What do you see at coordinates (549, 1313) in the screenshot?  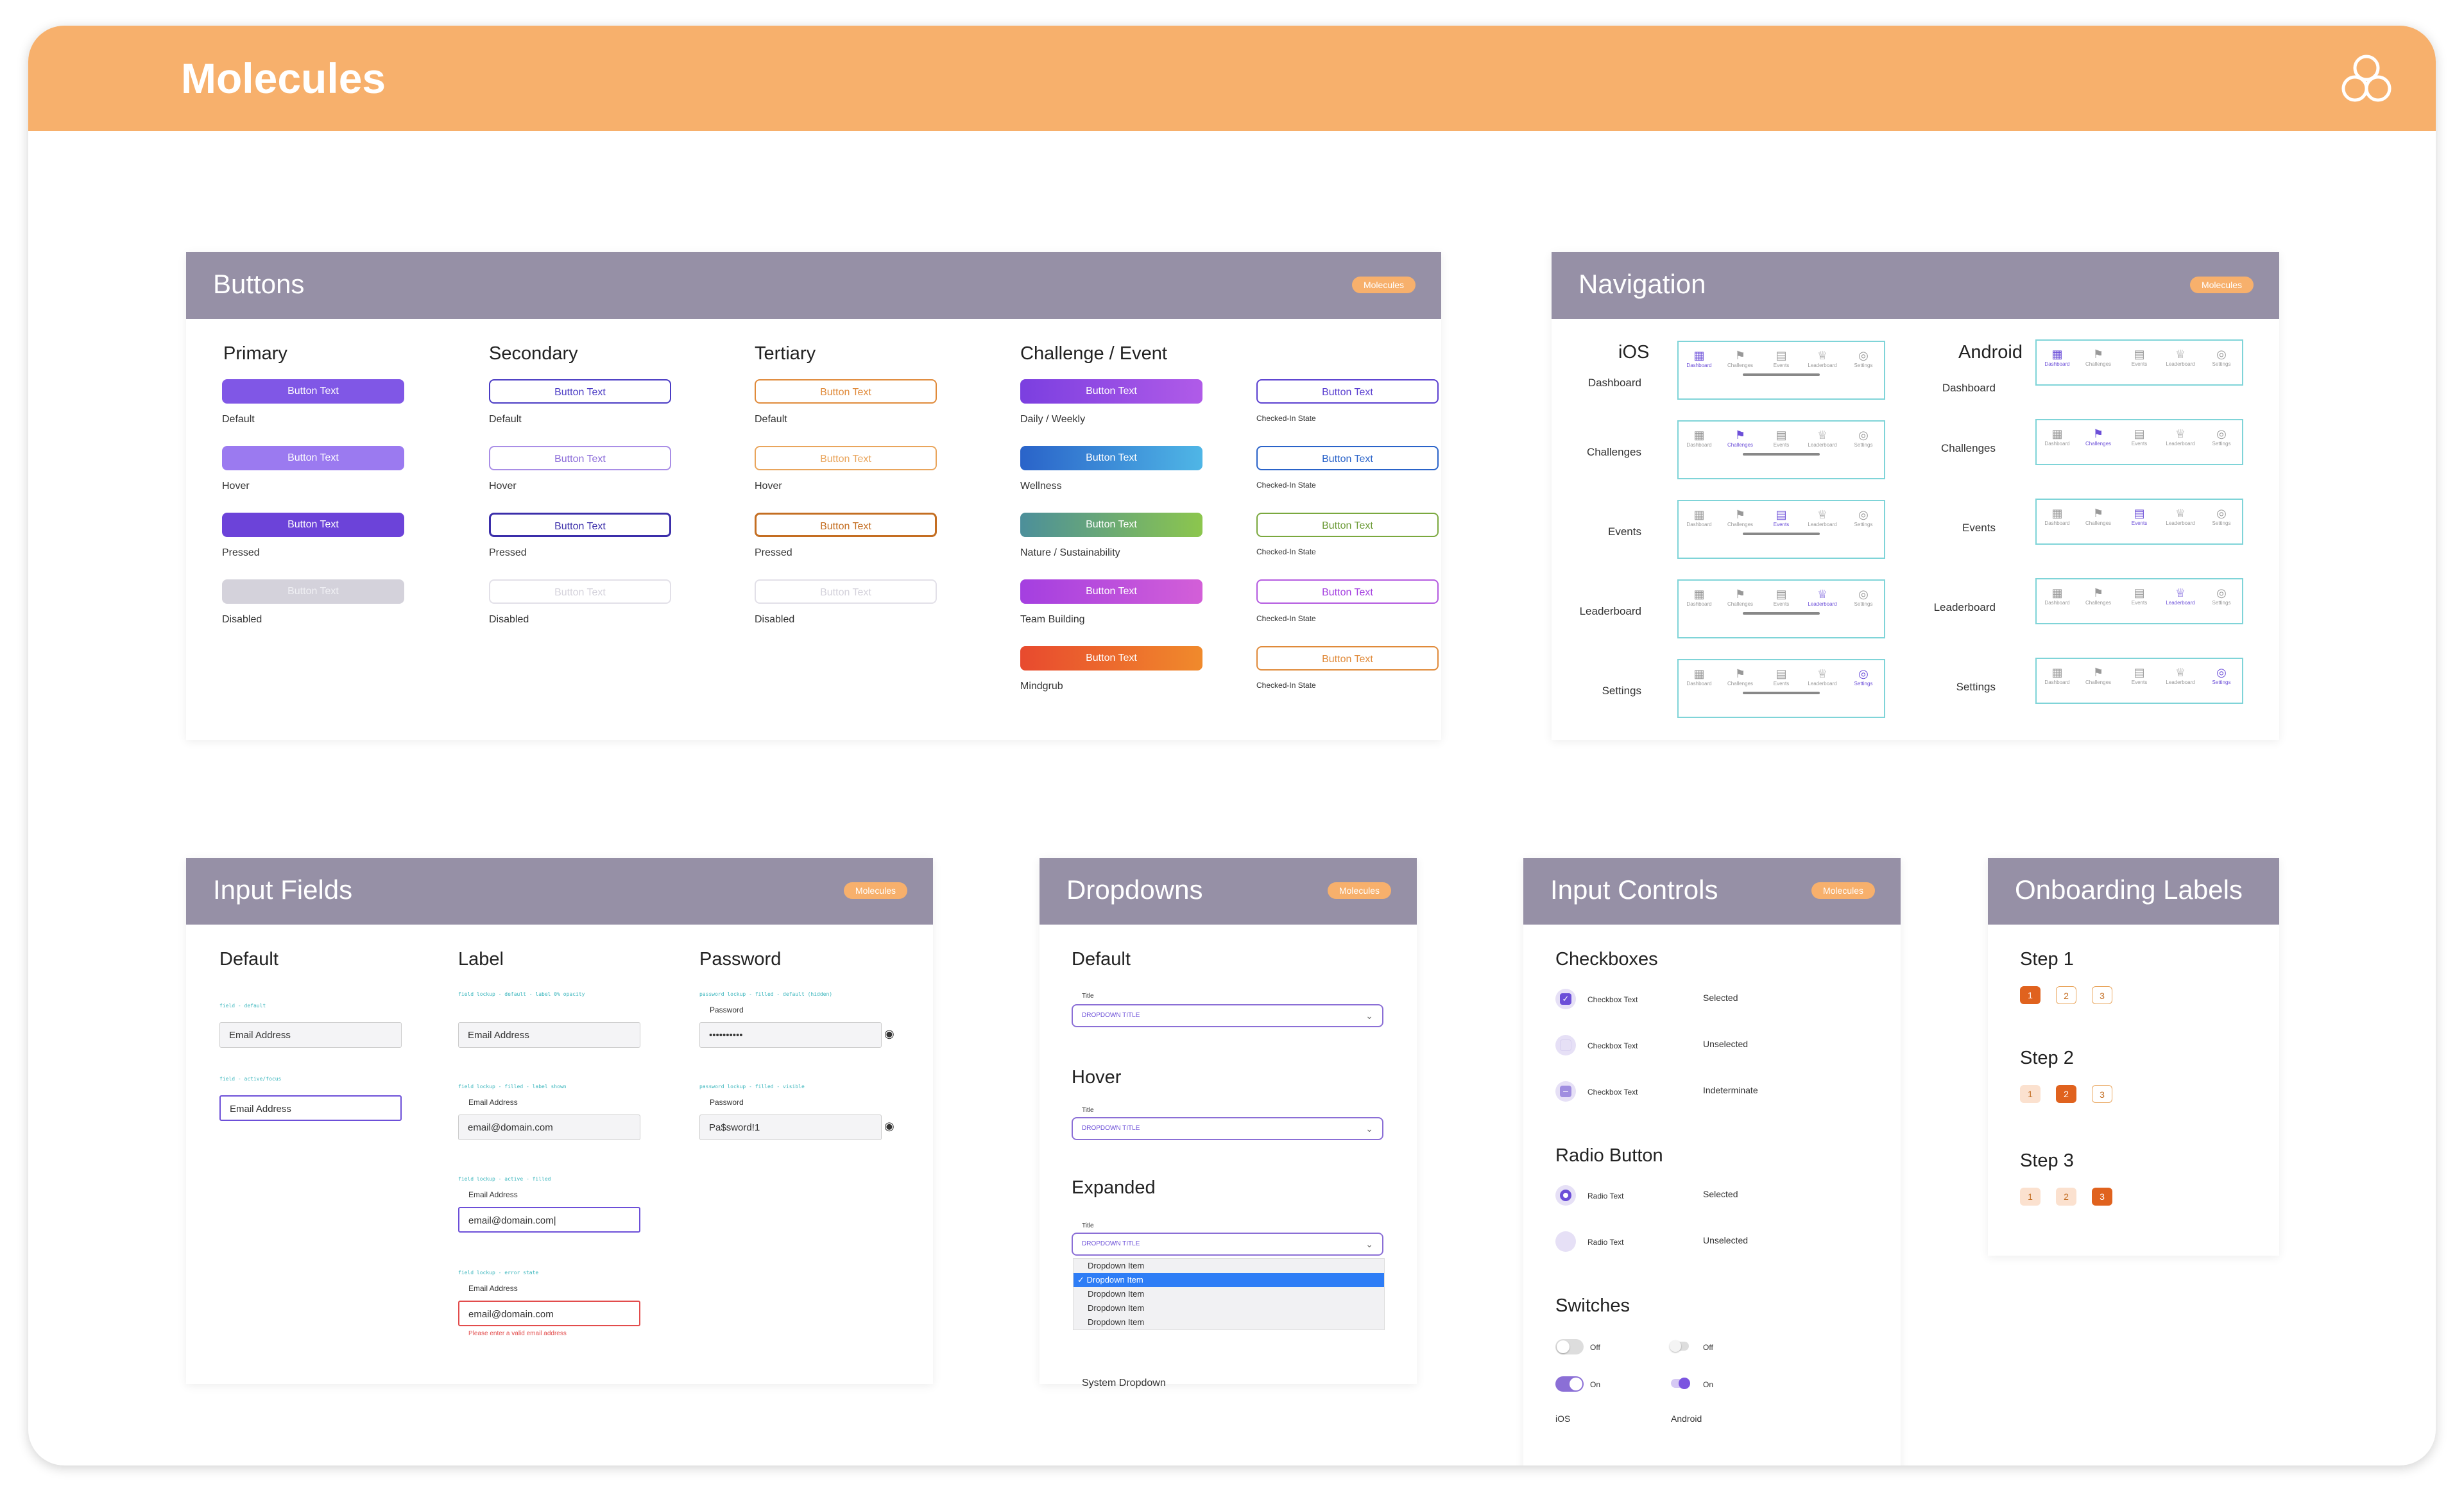 I see `label-field-error: email@domain.com` at bounding box center [549, 1313].